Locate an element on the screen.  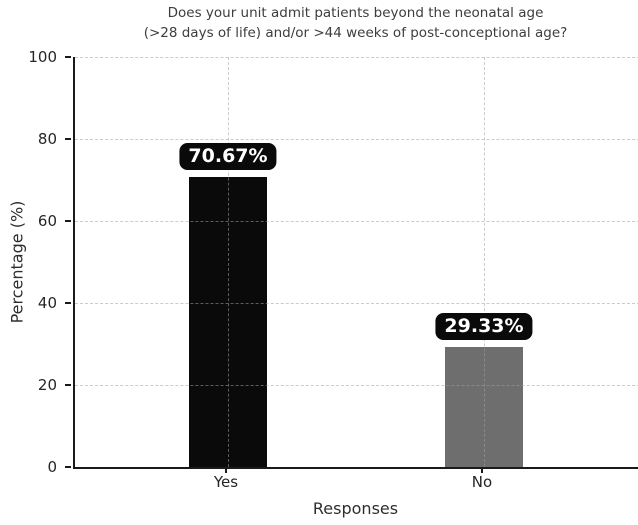
y-tick-label-60: 60 is located at coordinates (47, 221).